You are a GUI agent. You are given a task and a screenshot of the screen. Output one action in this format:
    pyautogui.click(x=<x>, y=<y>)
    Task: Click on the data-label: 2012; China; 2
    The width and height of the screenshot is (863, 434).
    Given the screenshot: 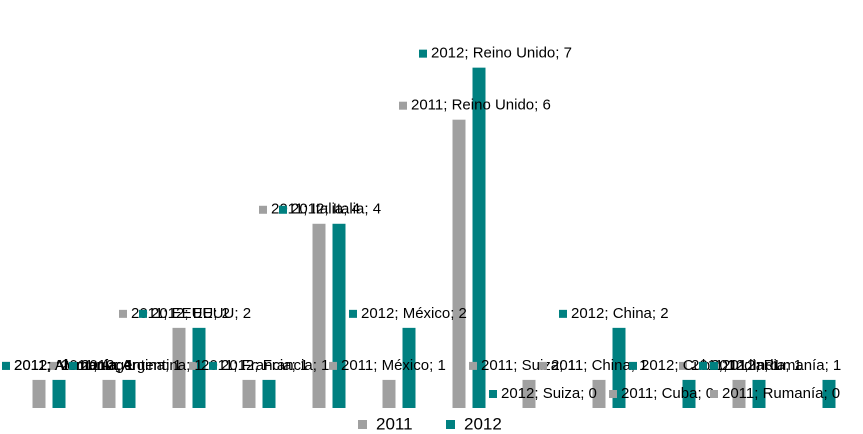 What is the action you would take?
    pyautogui.click(x=620, y=313)
    